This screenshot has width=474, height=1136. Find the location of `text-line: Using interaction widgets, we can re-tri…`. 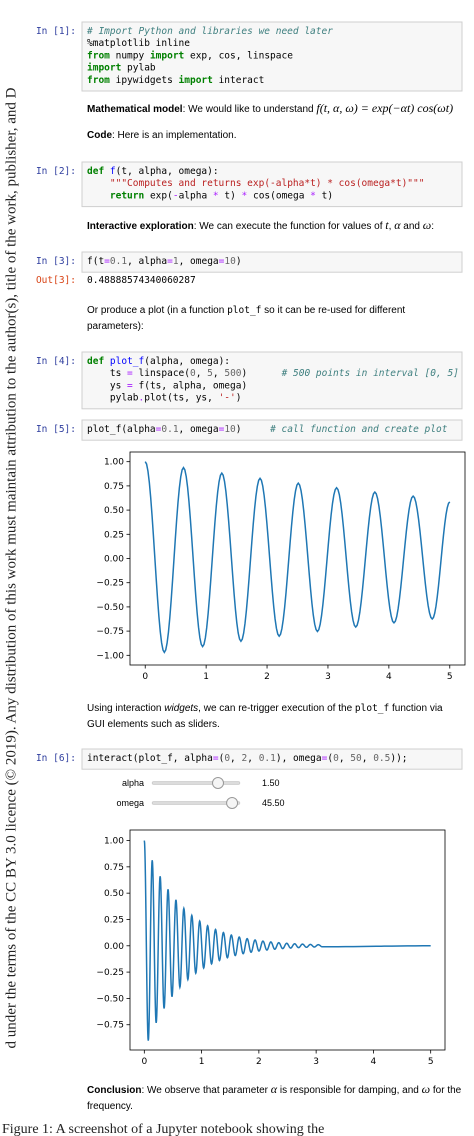

text-line: Using interaction widgets, we can re-tri… is located at coordinates (265, 708).